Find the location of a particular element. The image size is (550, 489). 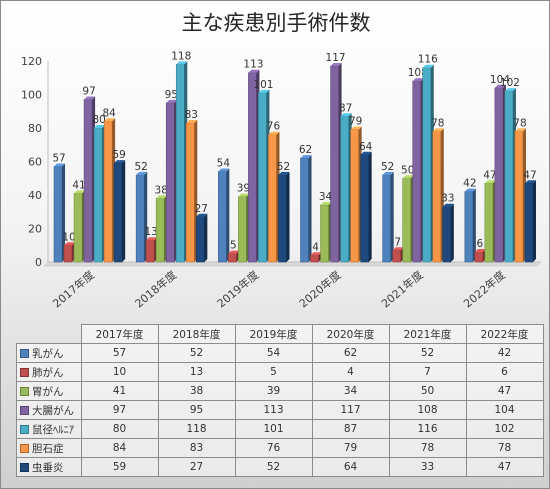

table-cell: 54 is located at coordinates (273, 353).